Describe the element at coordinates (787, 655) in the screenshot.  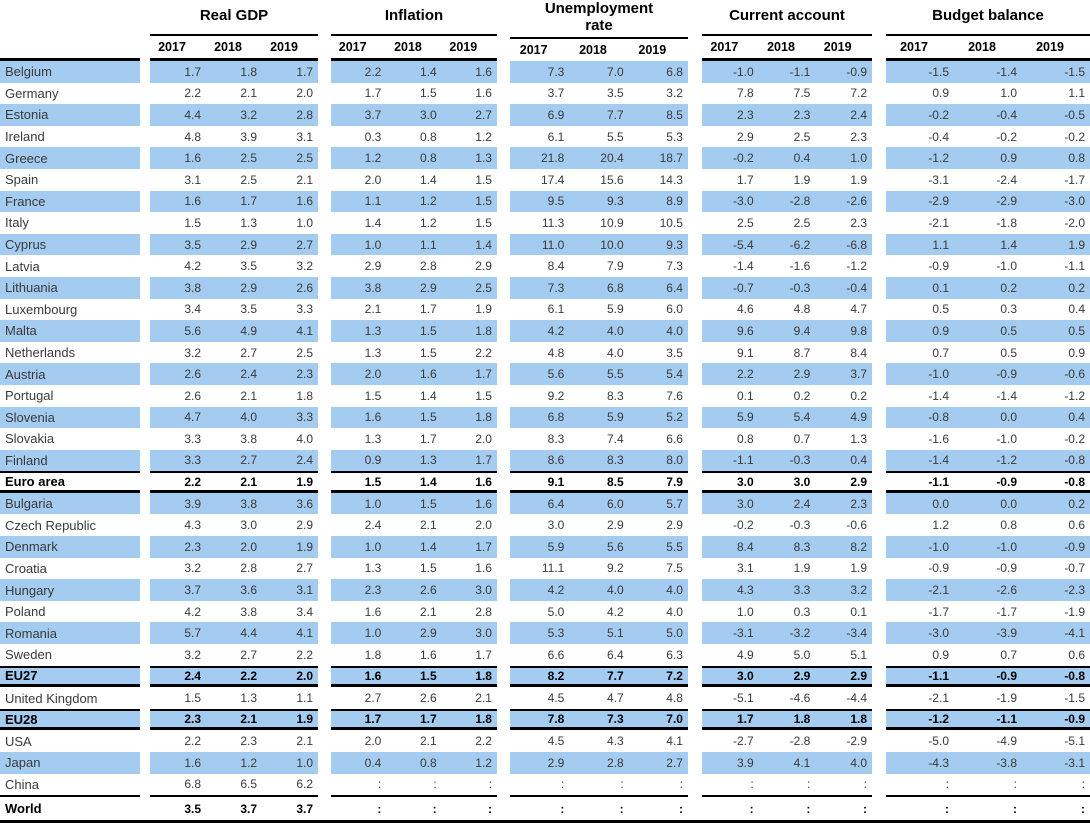
I see `group-cells: 4.9 5.0 5.1` at that location.